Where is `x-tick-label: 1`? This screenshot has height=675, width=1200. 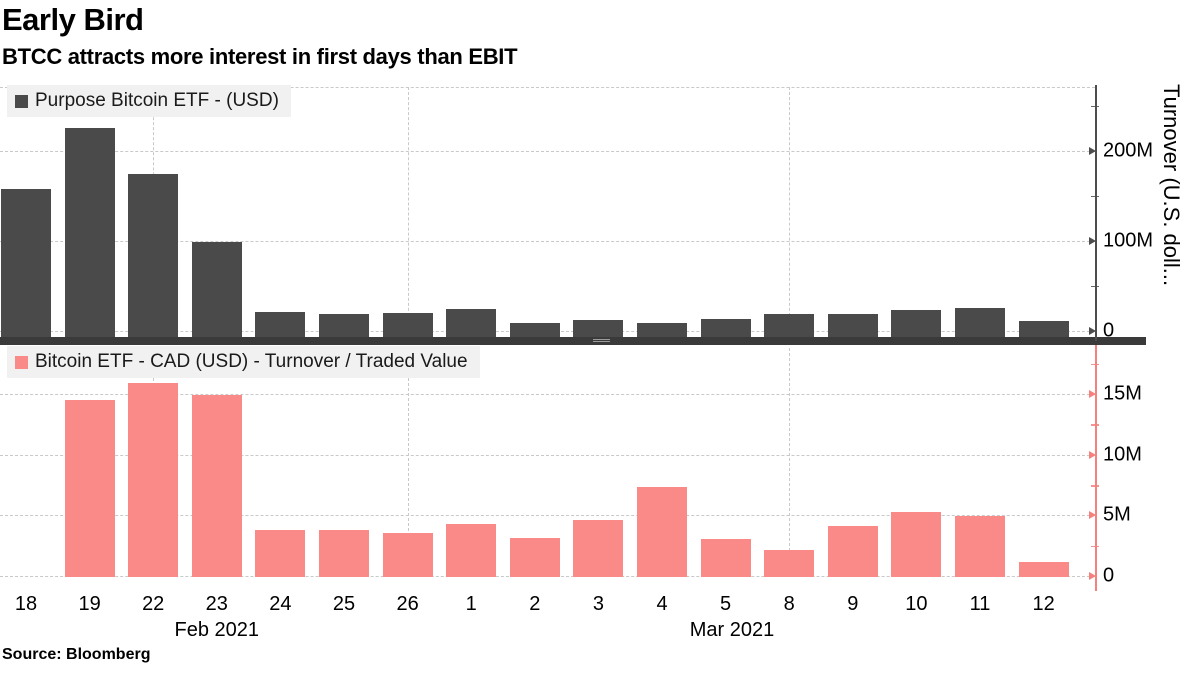 x-tick-label: 1 is located at coordinates (471, 604).